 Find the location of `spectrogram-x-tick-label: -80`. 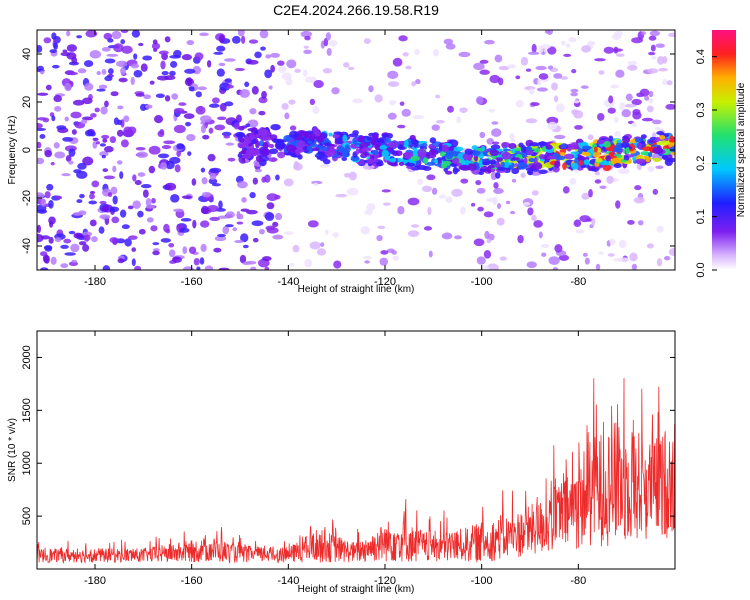

spectrogram-x-tick-label: -80 is located at coordinates (578, 282).